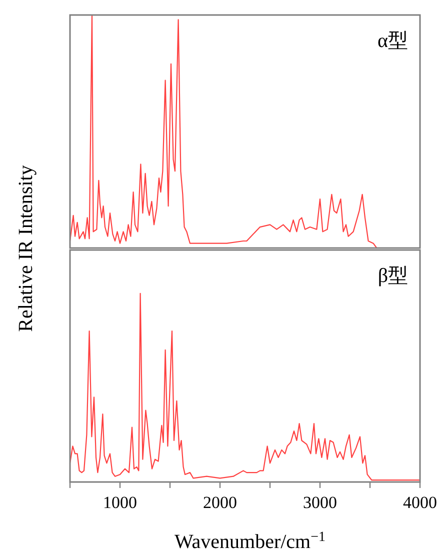 This screenshot has width=448, height=554. I want to click on x-tick-label: 2000, so click(220, 502).